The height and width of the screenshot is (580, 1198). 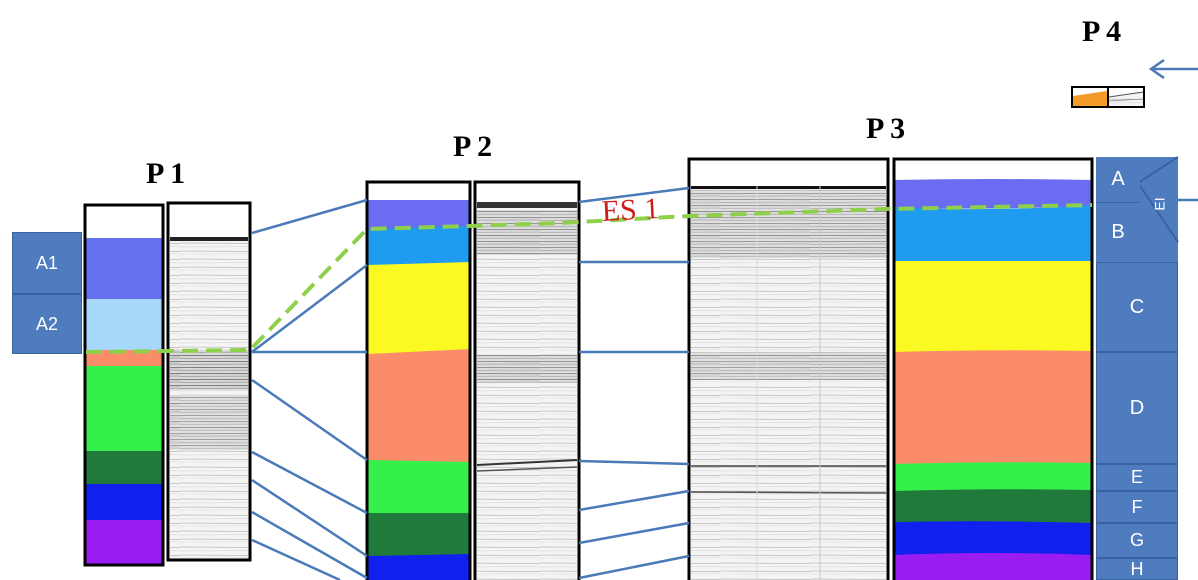 What do you see at coordinates (1102, 31) in the screenshot?
I see `profile-label-p4: P 4` at bounding box center [1102, 31].